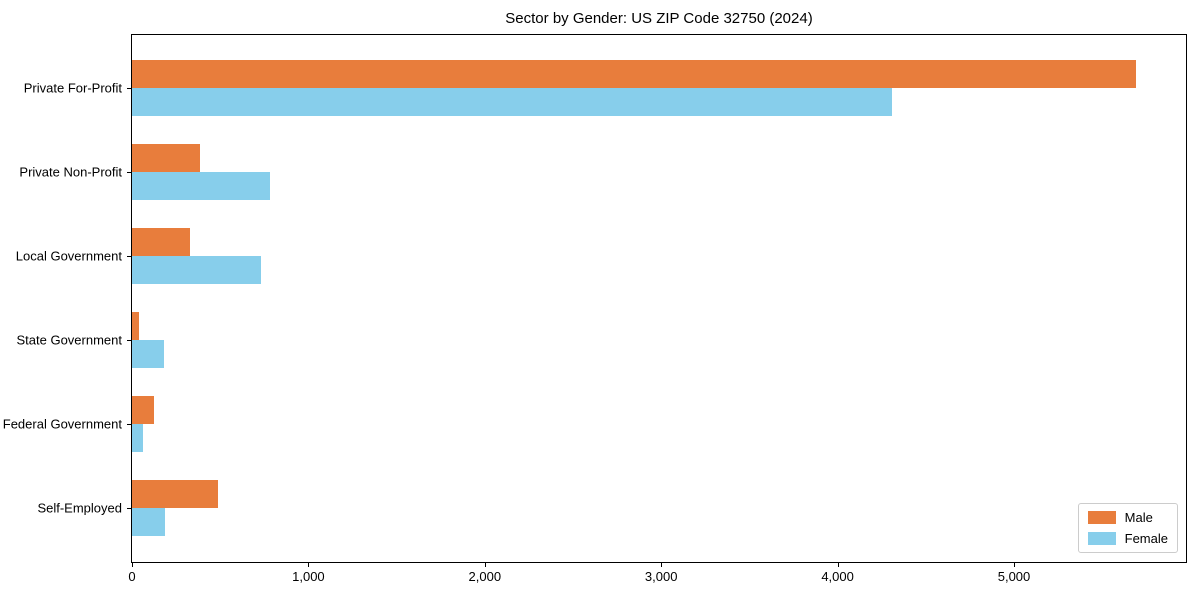  I want to click on bar-male-private-for-profit, so click(634, 74).